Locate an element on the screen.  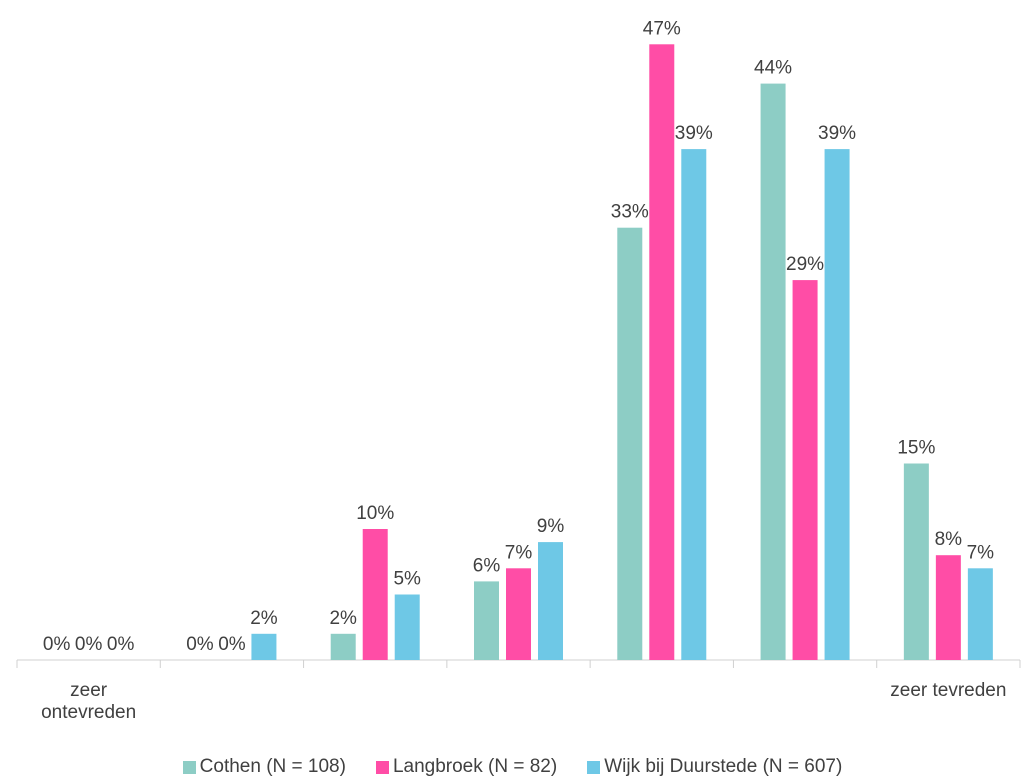
value-label: 33% is located at coordinates (630, 212).